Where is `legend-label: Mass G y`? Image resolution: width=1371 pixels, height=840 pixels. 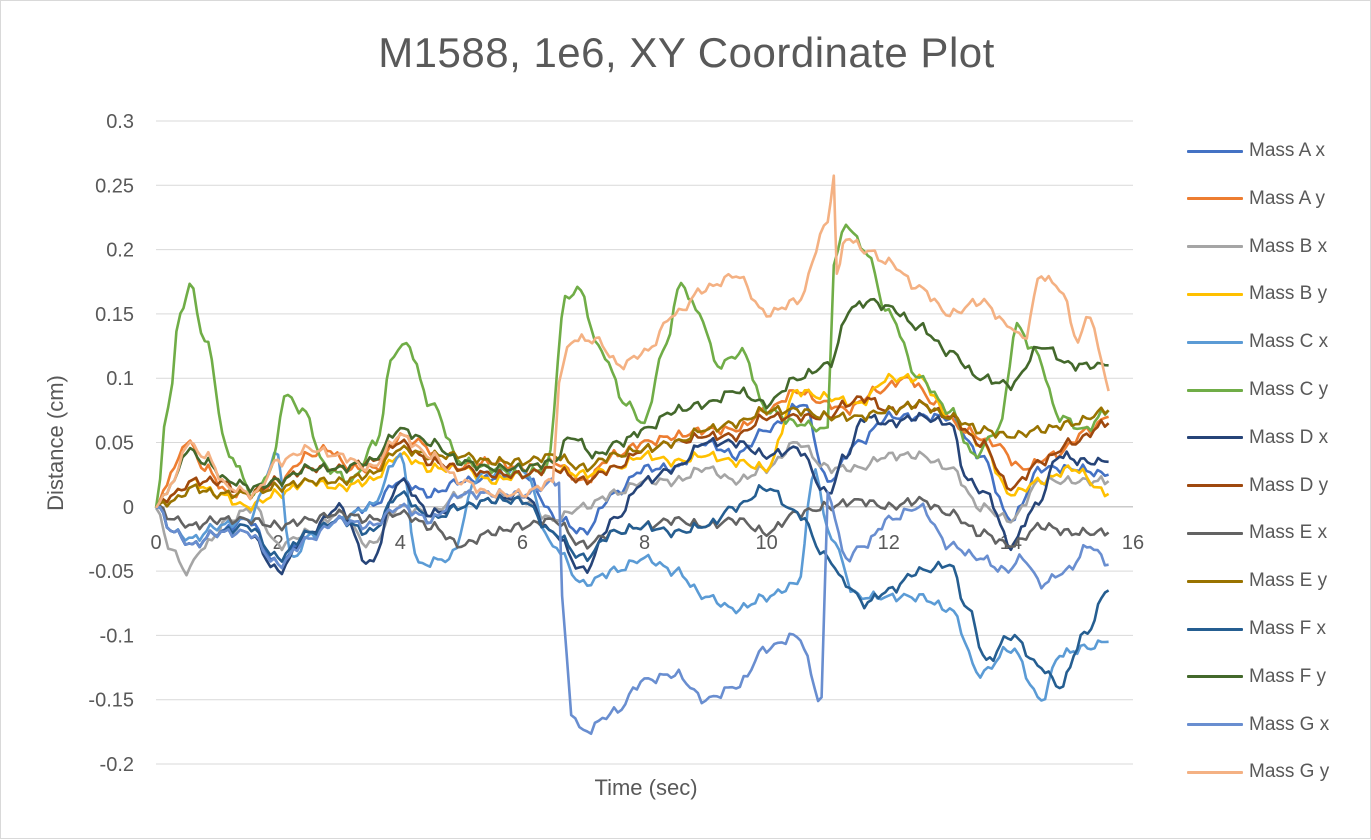 legend-label: Mass G y is located at coordinates (1289, 772).